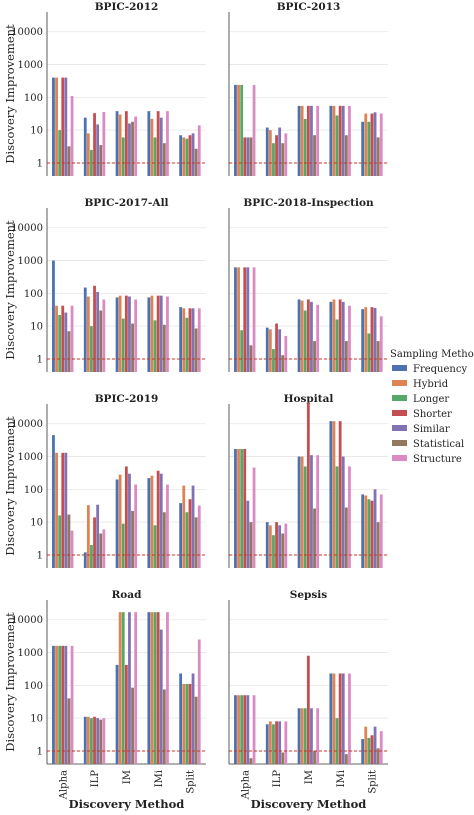 The image size is (474, 815). What do you see at coordinates (432, 354) in the screenshot?
I see `legend-title: Sampling Method` at bounding box center [432, 354].